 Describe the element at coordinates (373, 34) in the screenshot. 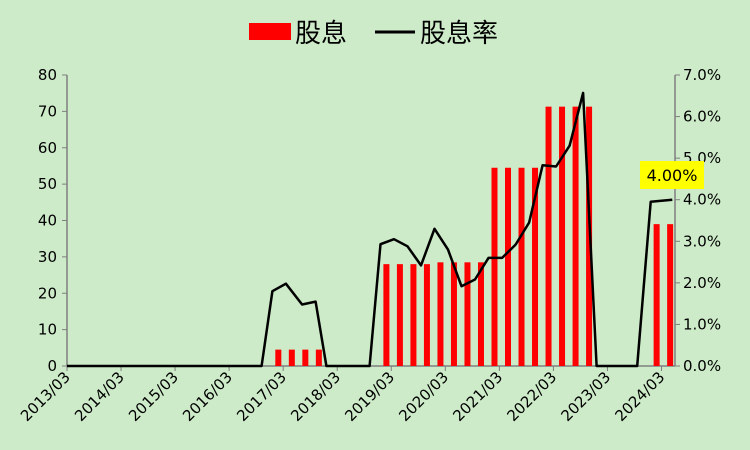

I see `legend: 股息 股息率` at that location.